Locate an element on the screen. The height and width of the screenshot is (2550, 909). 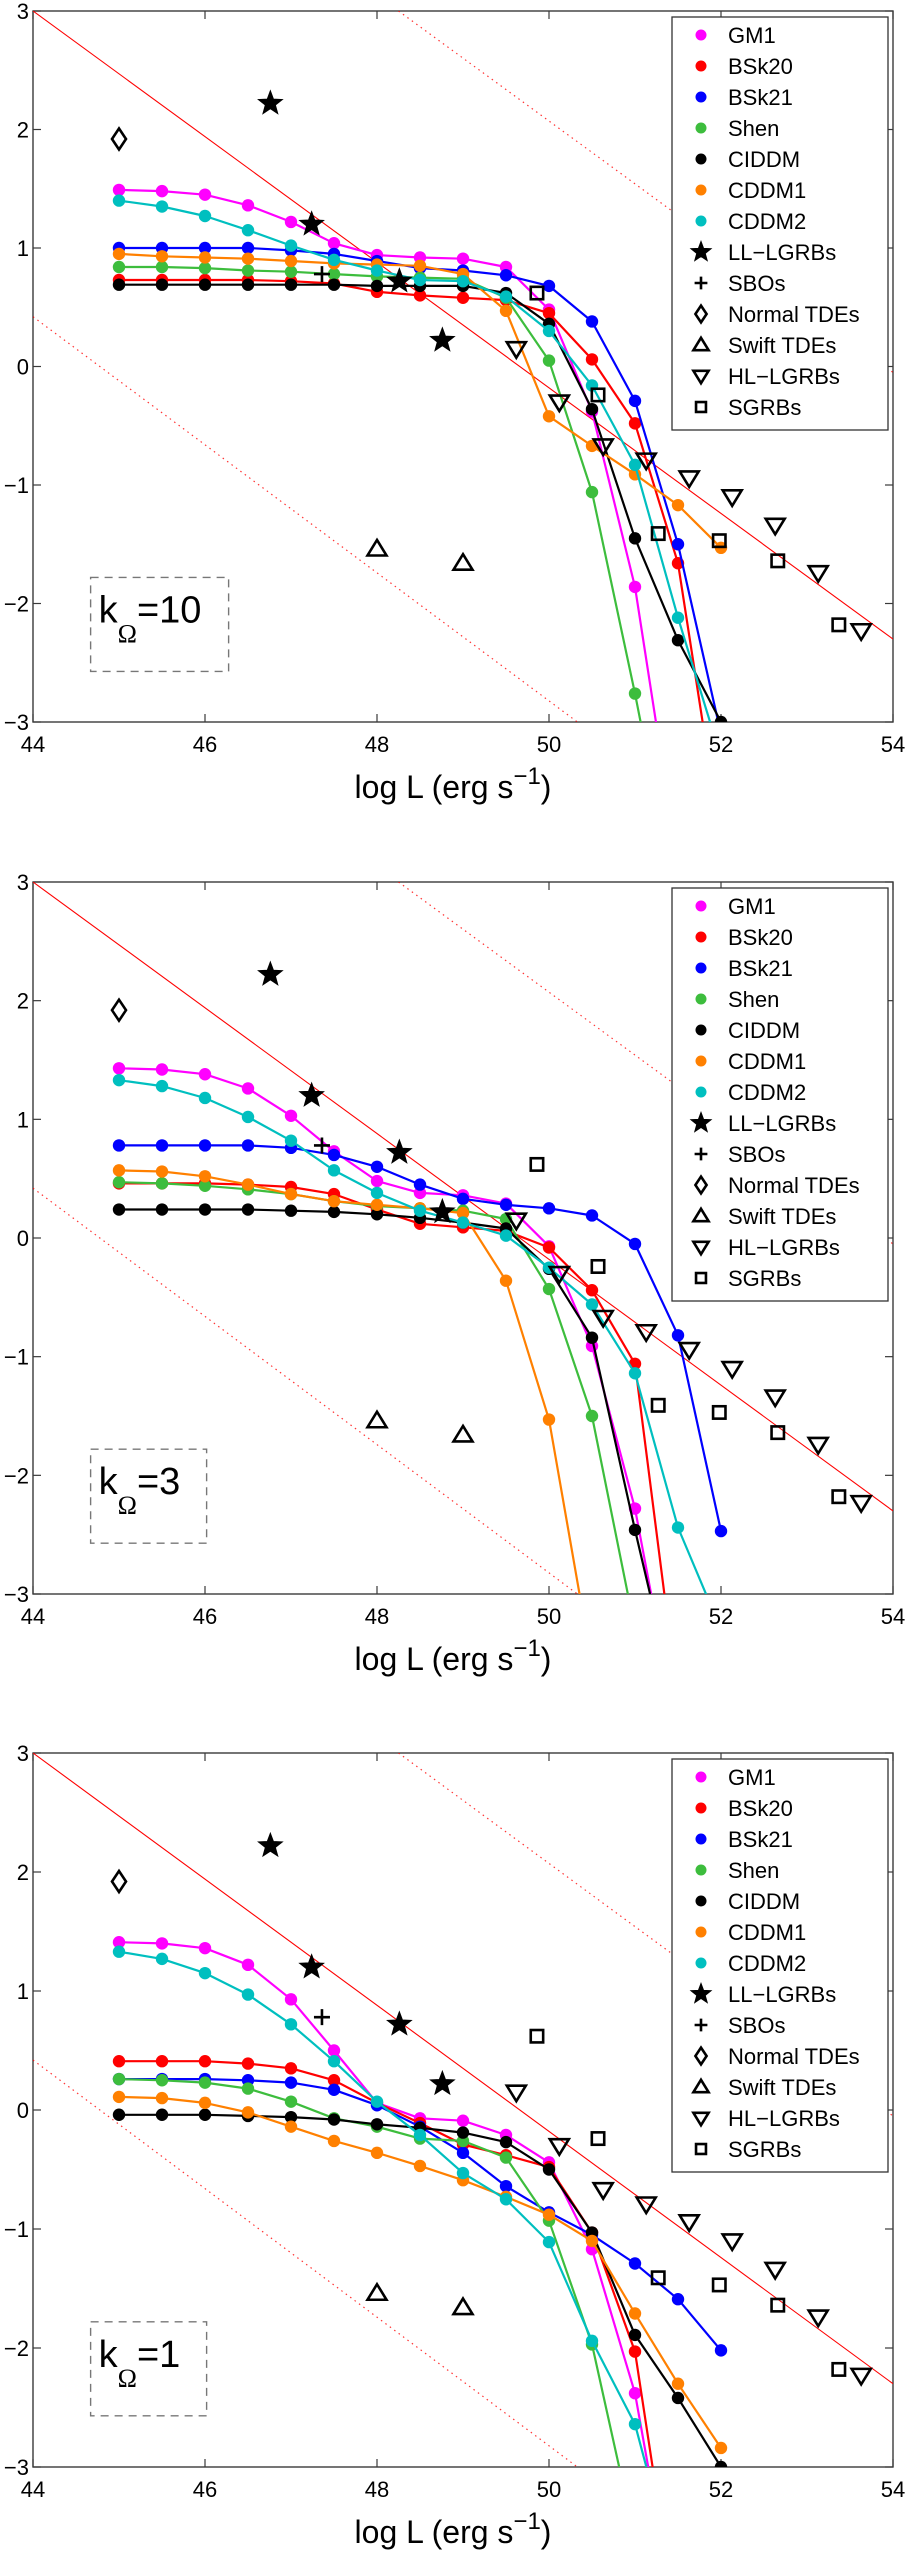
x-axis-label-main: log L (erg s is located at coordinates (434, 787).